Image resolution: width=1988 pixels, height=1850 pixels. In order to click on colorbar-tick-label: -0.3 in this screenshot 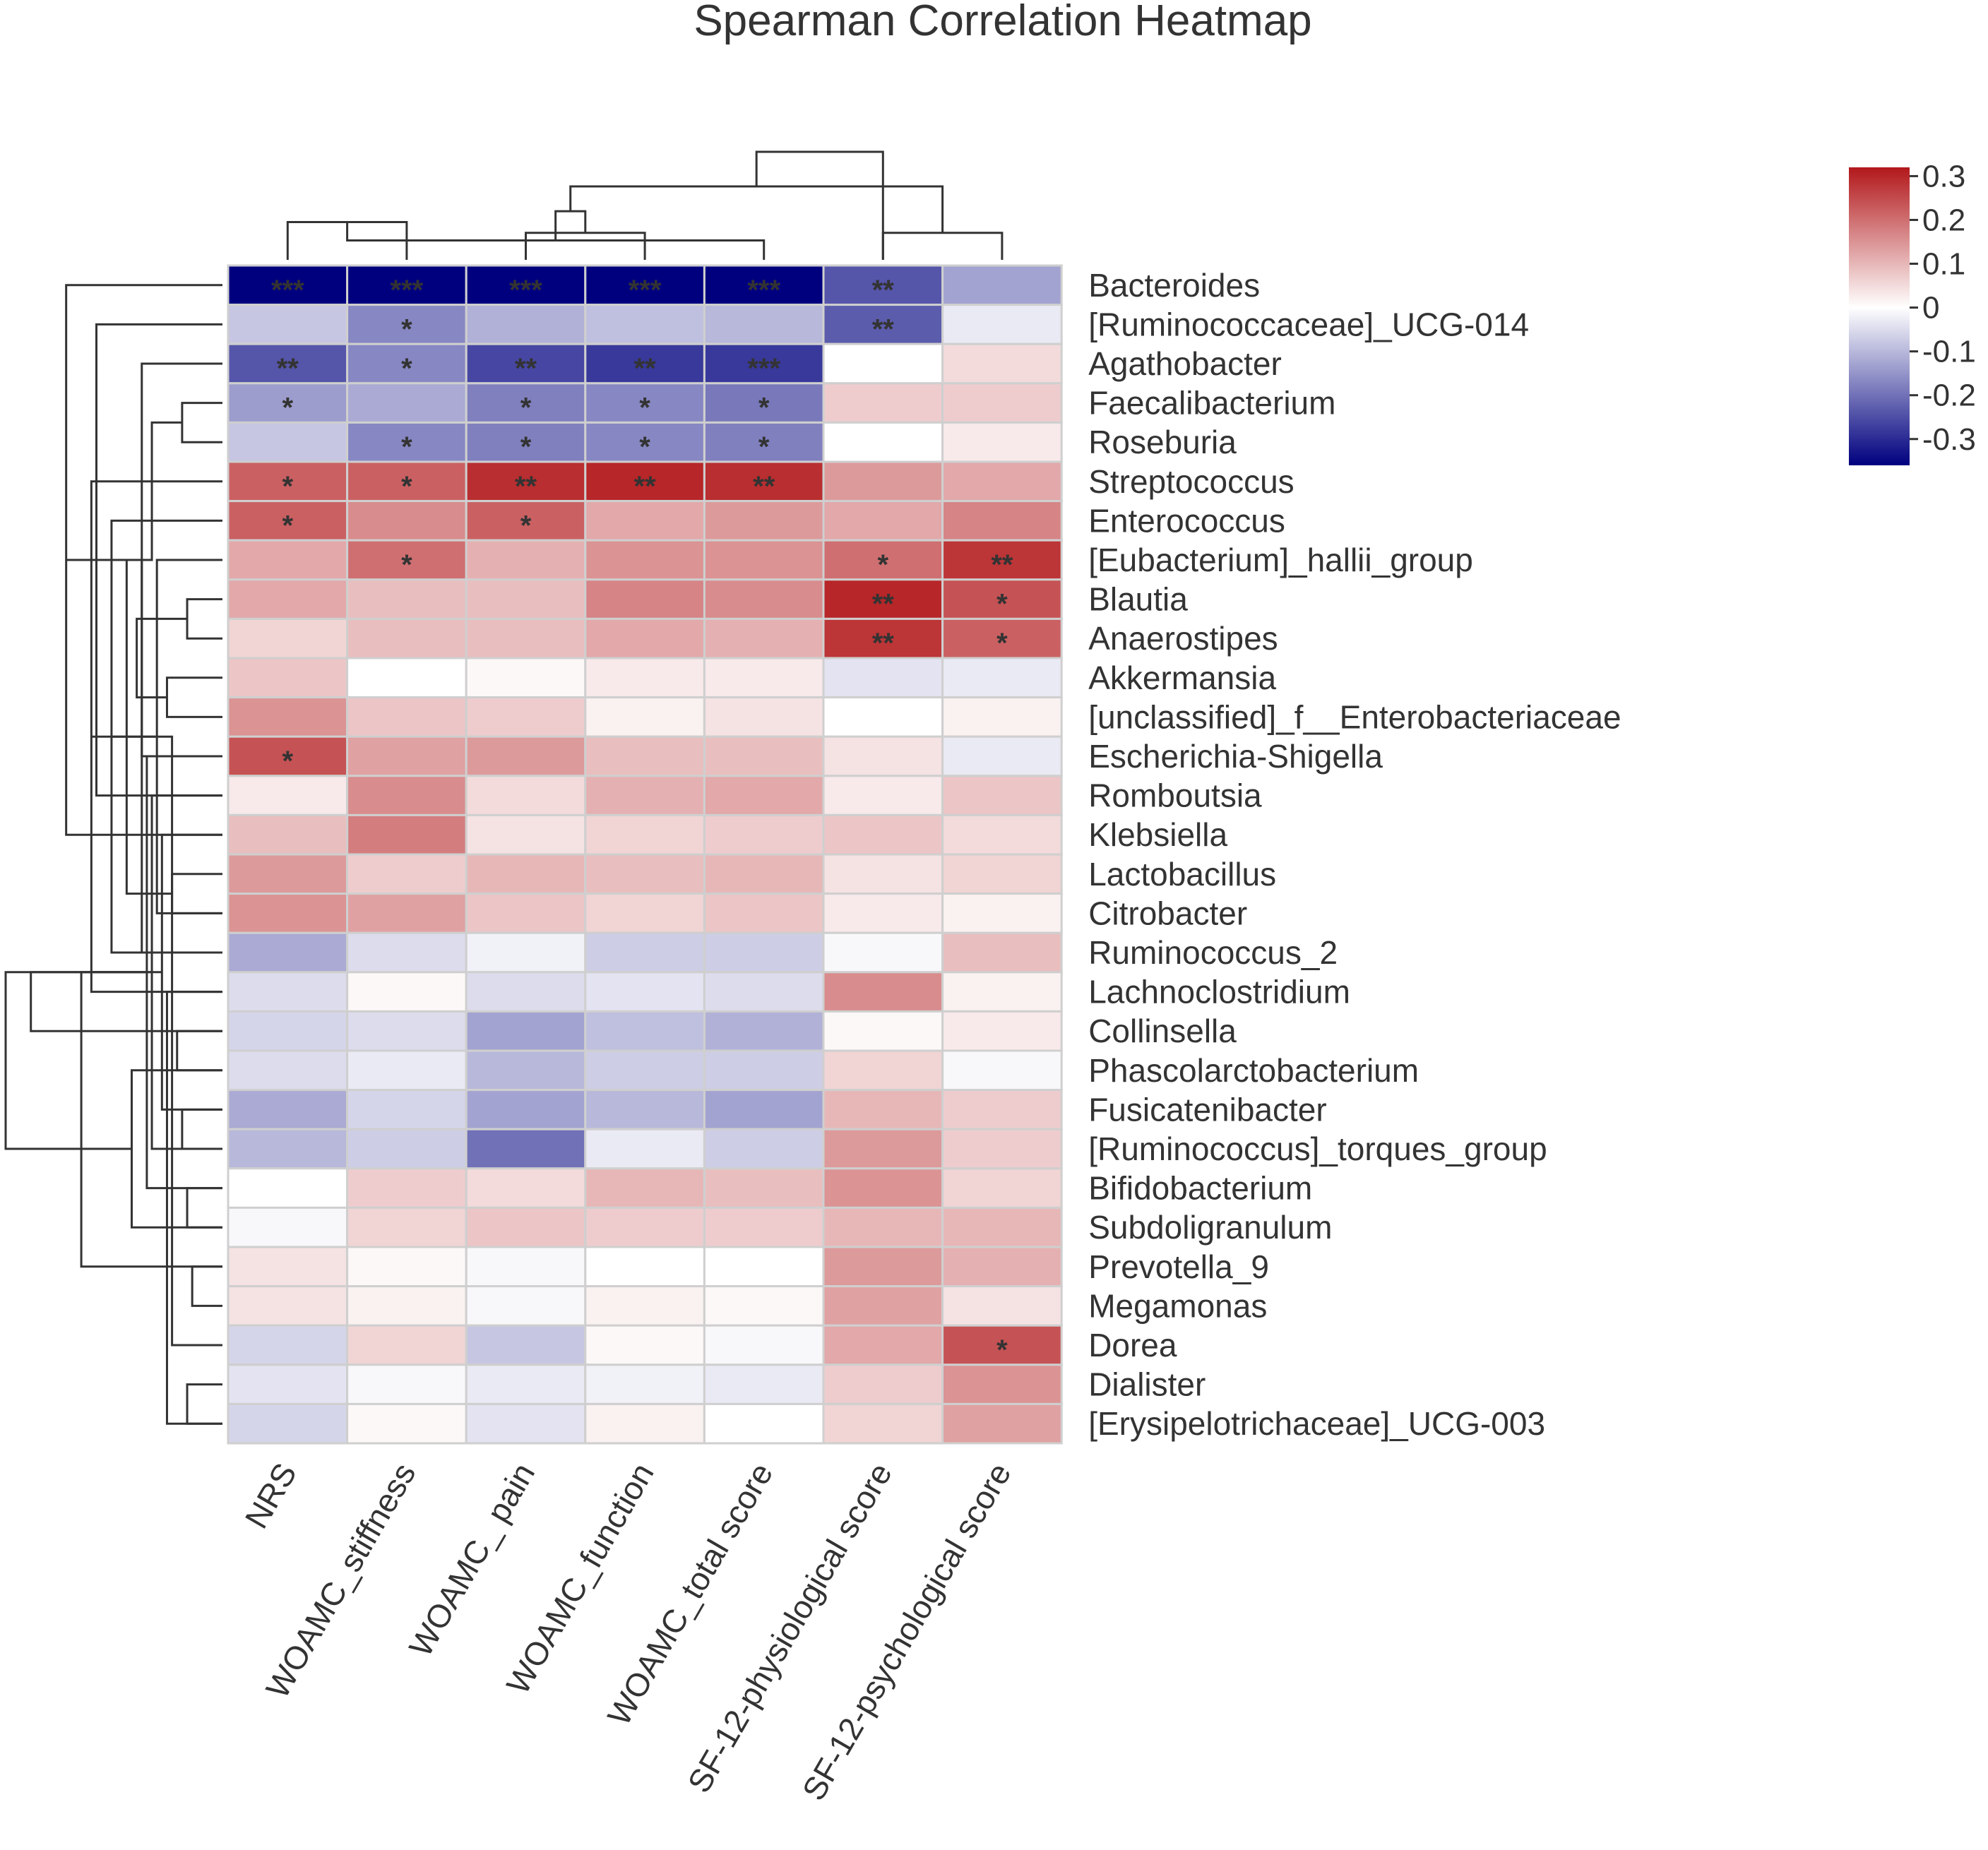, I will do `click(1949, 440)`.